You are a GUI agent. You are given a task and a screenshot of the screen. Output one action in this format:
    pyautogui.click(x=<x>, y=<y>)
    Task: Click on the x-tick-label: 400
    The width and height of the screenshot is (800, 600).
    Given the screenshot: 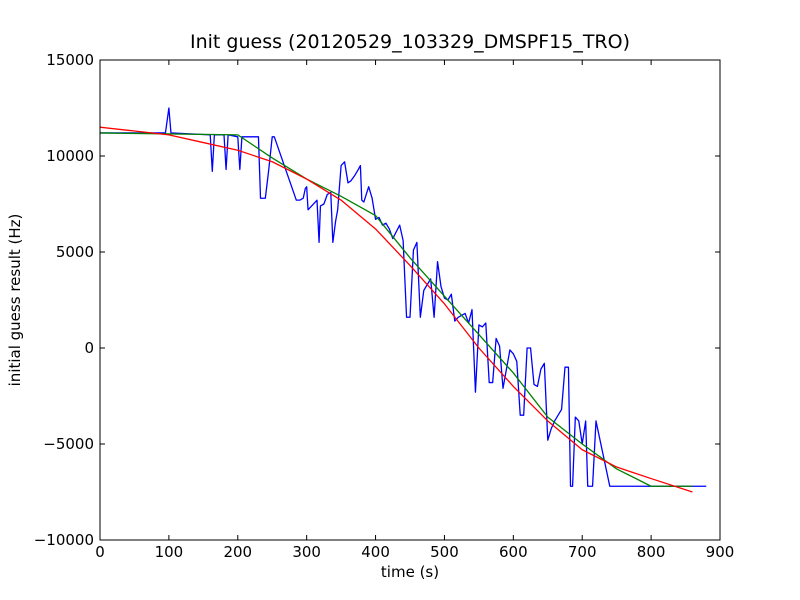 What is the action you would take?
    pyautogui.click(x=375, y=552)
    